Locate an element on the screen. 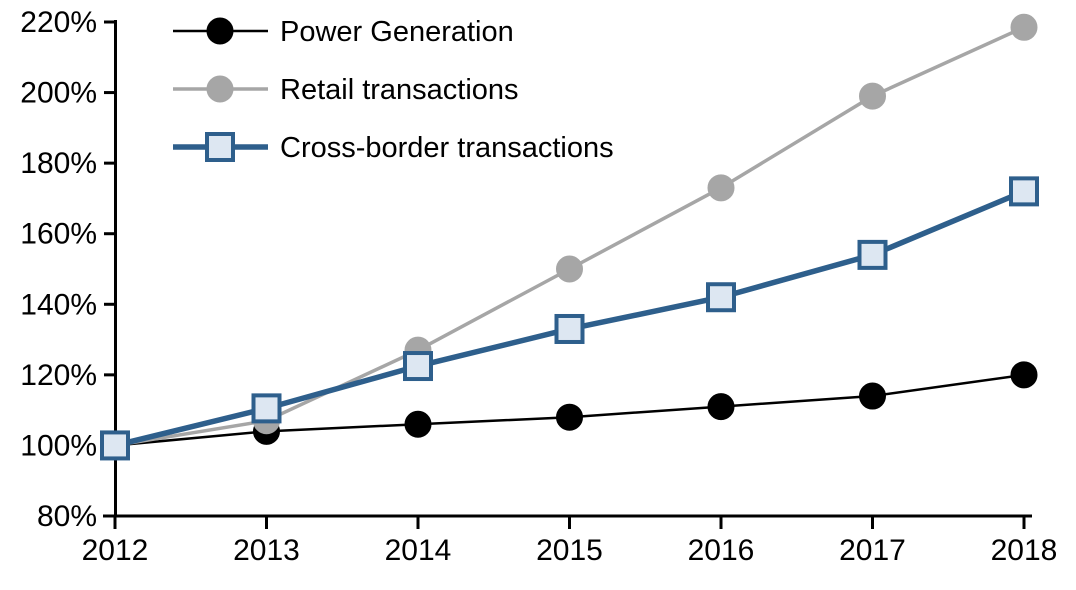 This screenshot has height=590, width=1076. legend-item-cross-border-transactions: Cross-border transactions is located at coordinates (393, 148).